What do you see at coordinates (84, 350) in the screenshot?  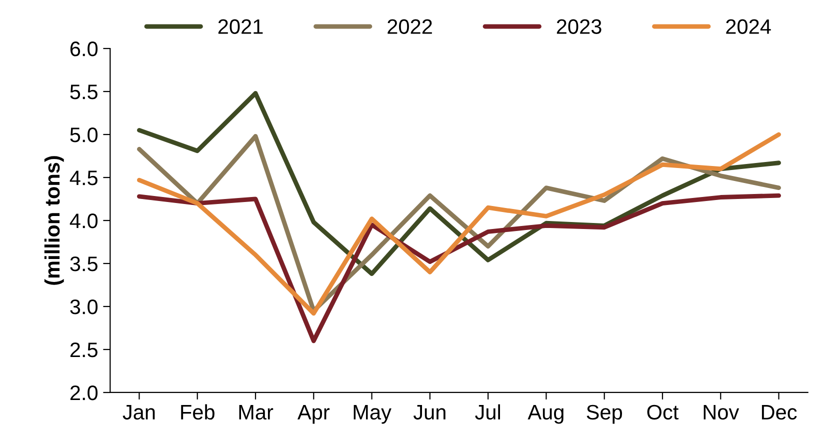 I see `y-tick-label: 2.5` at bounding box center [84, 350].